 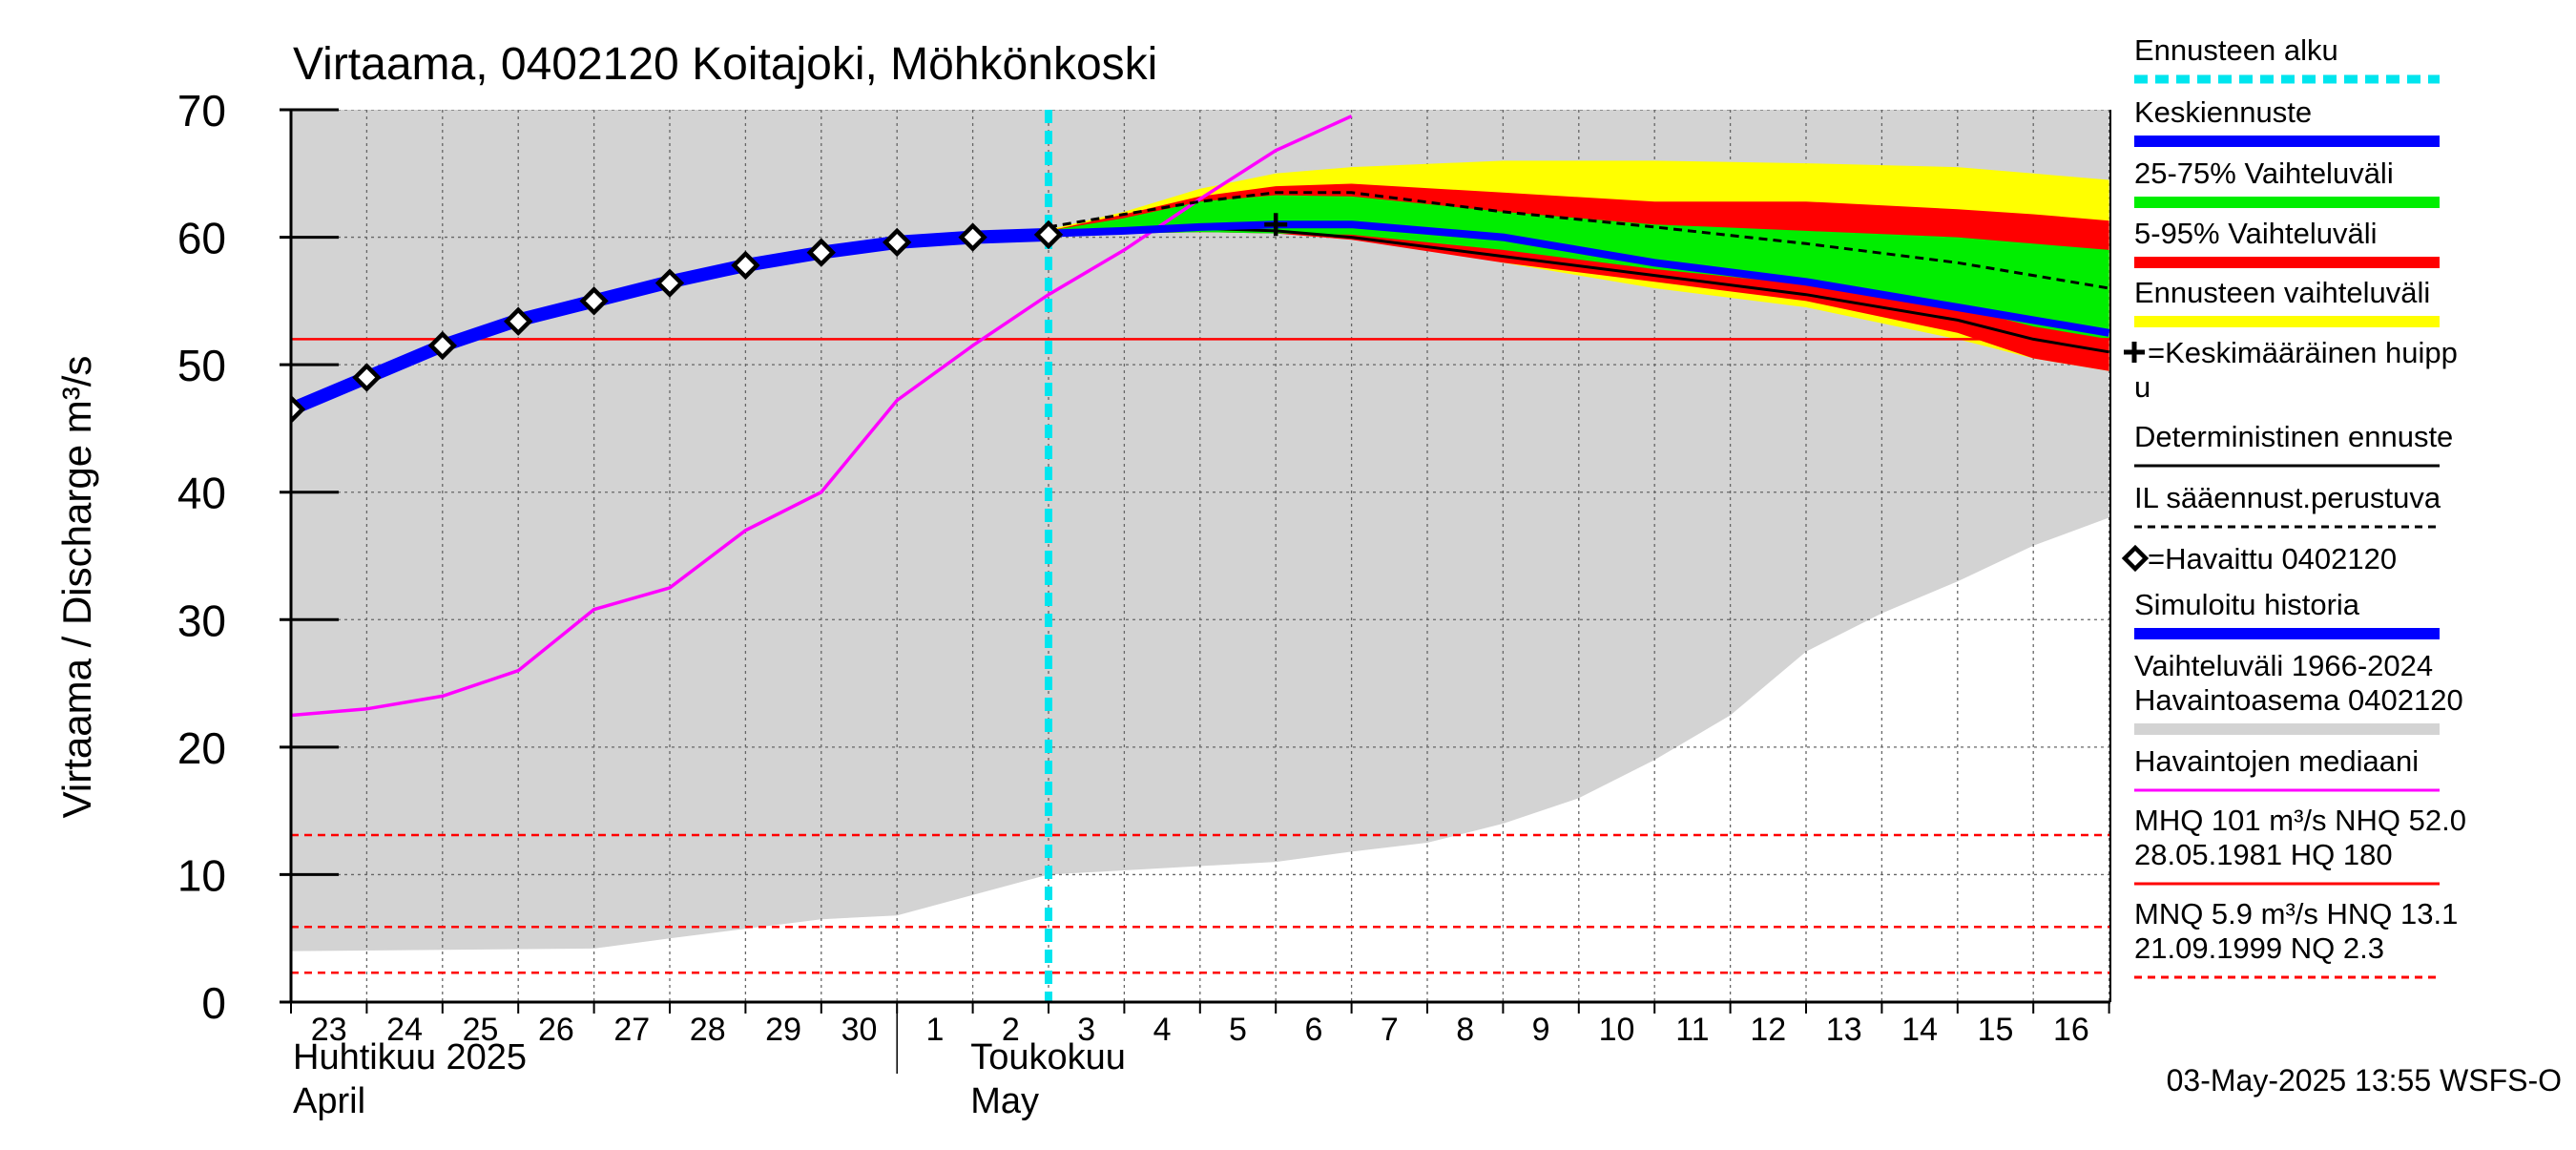 I want to click on y-tick-label: 40, so click(x=201, y=493).